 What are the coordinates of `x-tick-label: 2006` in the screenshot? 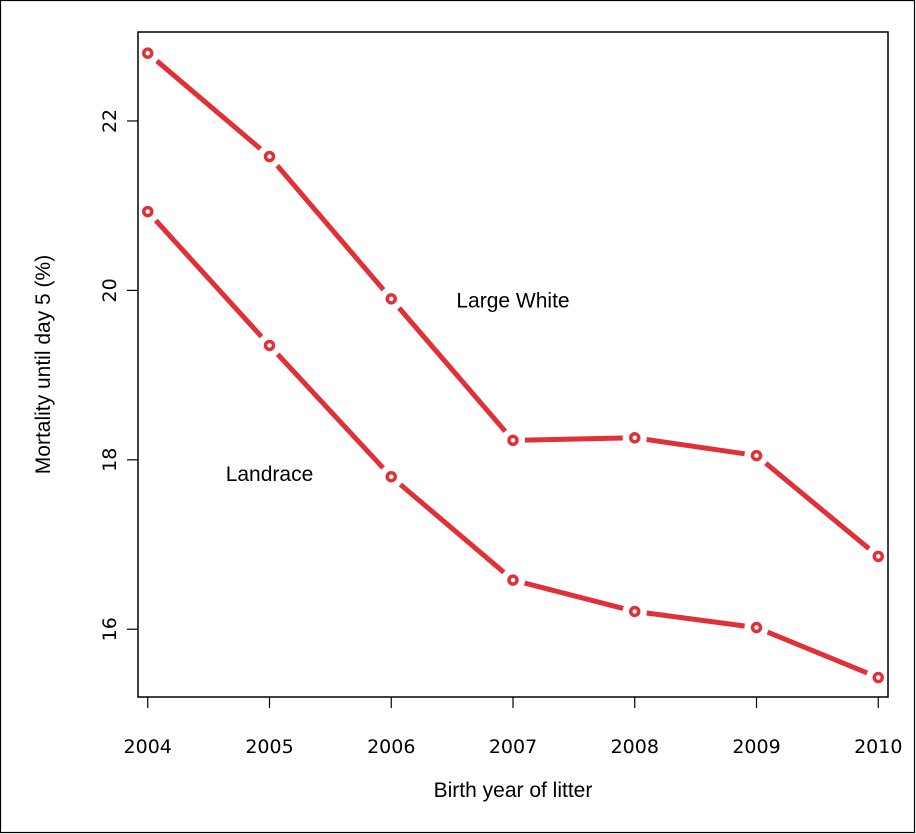 It's located at (391, 747).